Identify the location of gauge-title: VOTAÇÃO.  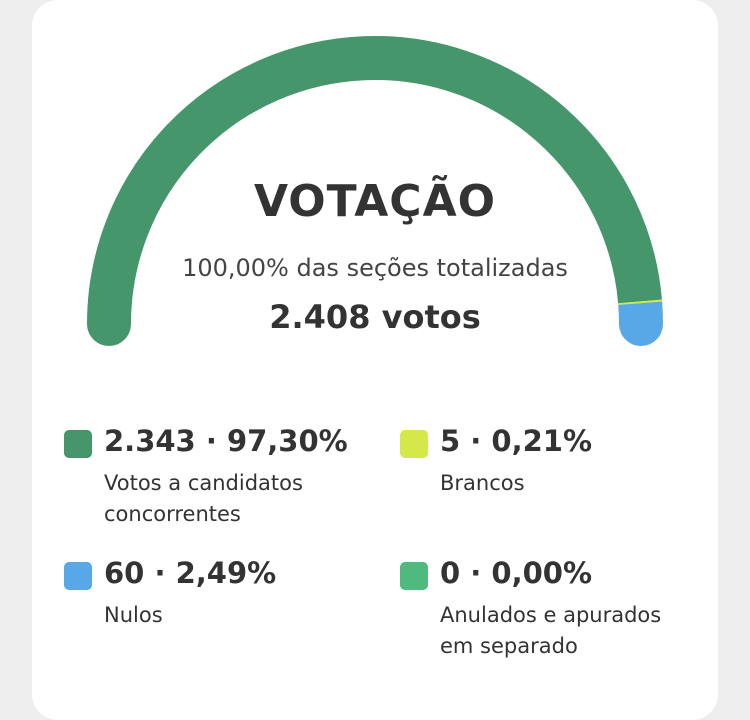
(375, 201).